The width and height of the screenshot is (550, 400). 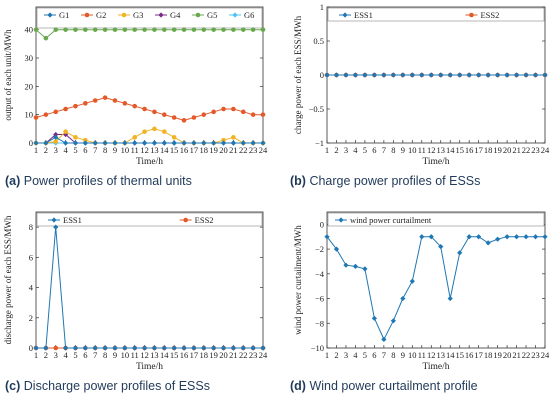 I want to click on series-g1, so click(x=149, y=140).